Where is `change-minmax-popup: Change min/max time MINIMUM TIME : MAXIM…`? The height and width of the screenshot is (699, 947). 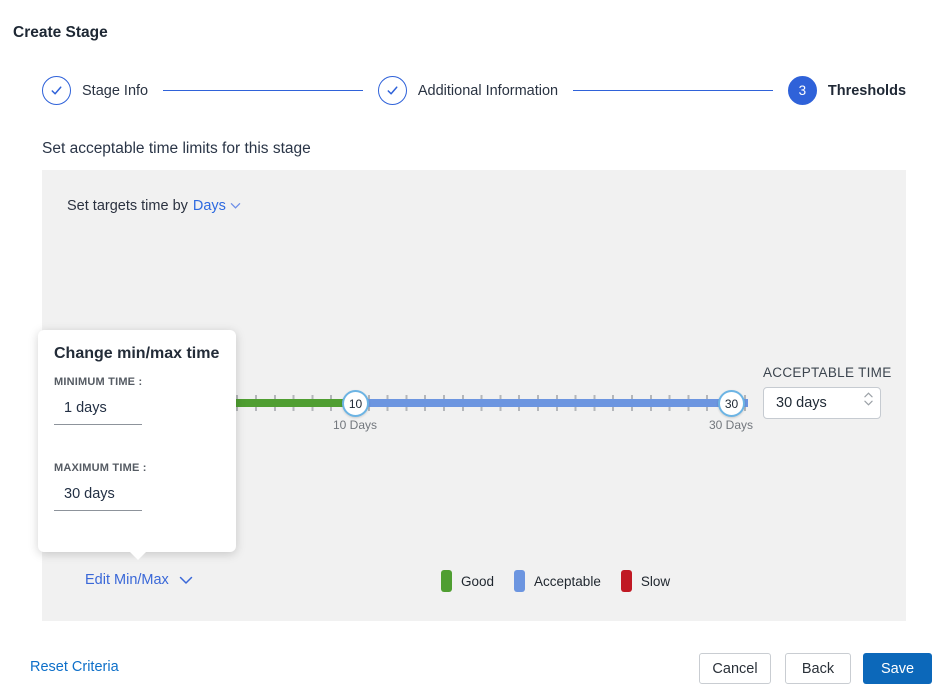
change-minmax-popup: Change min/max time MINIMUM TIME : MAXIM… is located at coordinates (137, 445).